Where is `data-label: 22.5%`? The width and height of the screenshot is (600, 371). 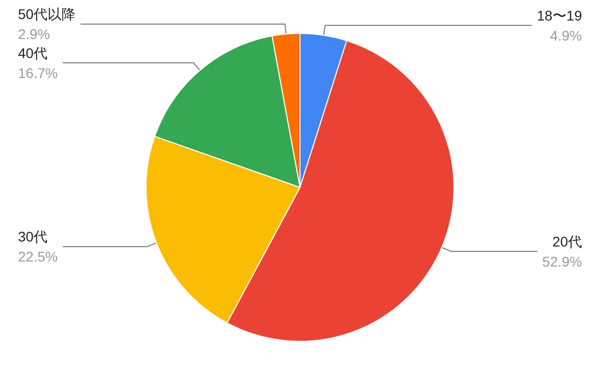 data-label: 22.5% is located at coordinates (38, 256).